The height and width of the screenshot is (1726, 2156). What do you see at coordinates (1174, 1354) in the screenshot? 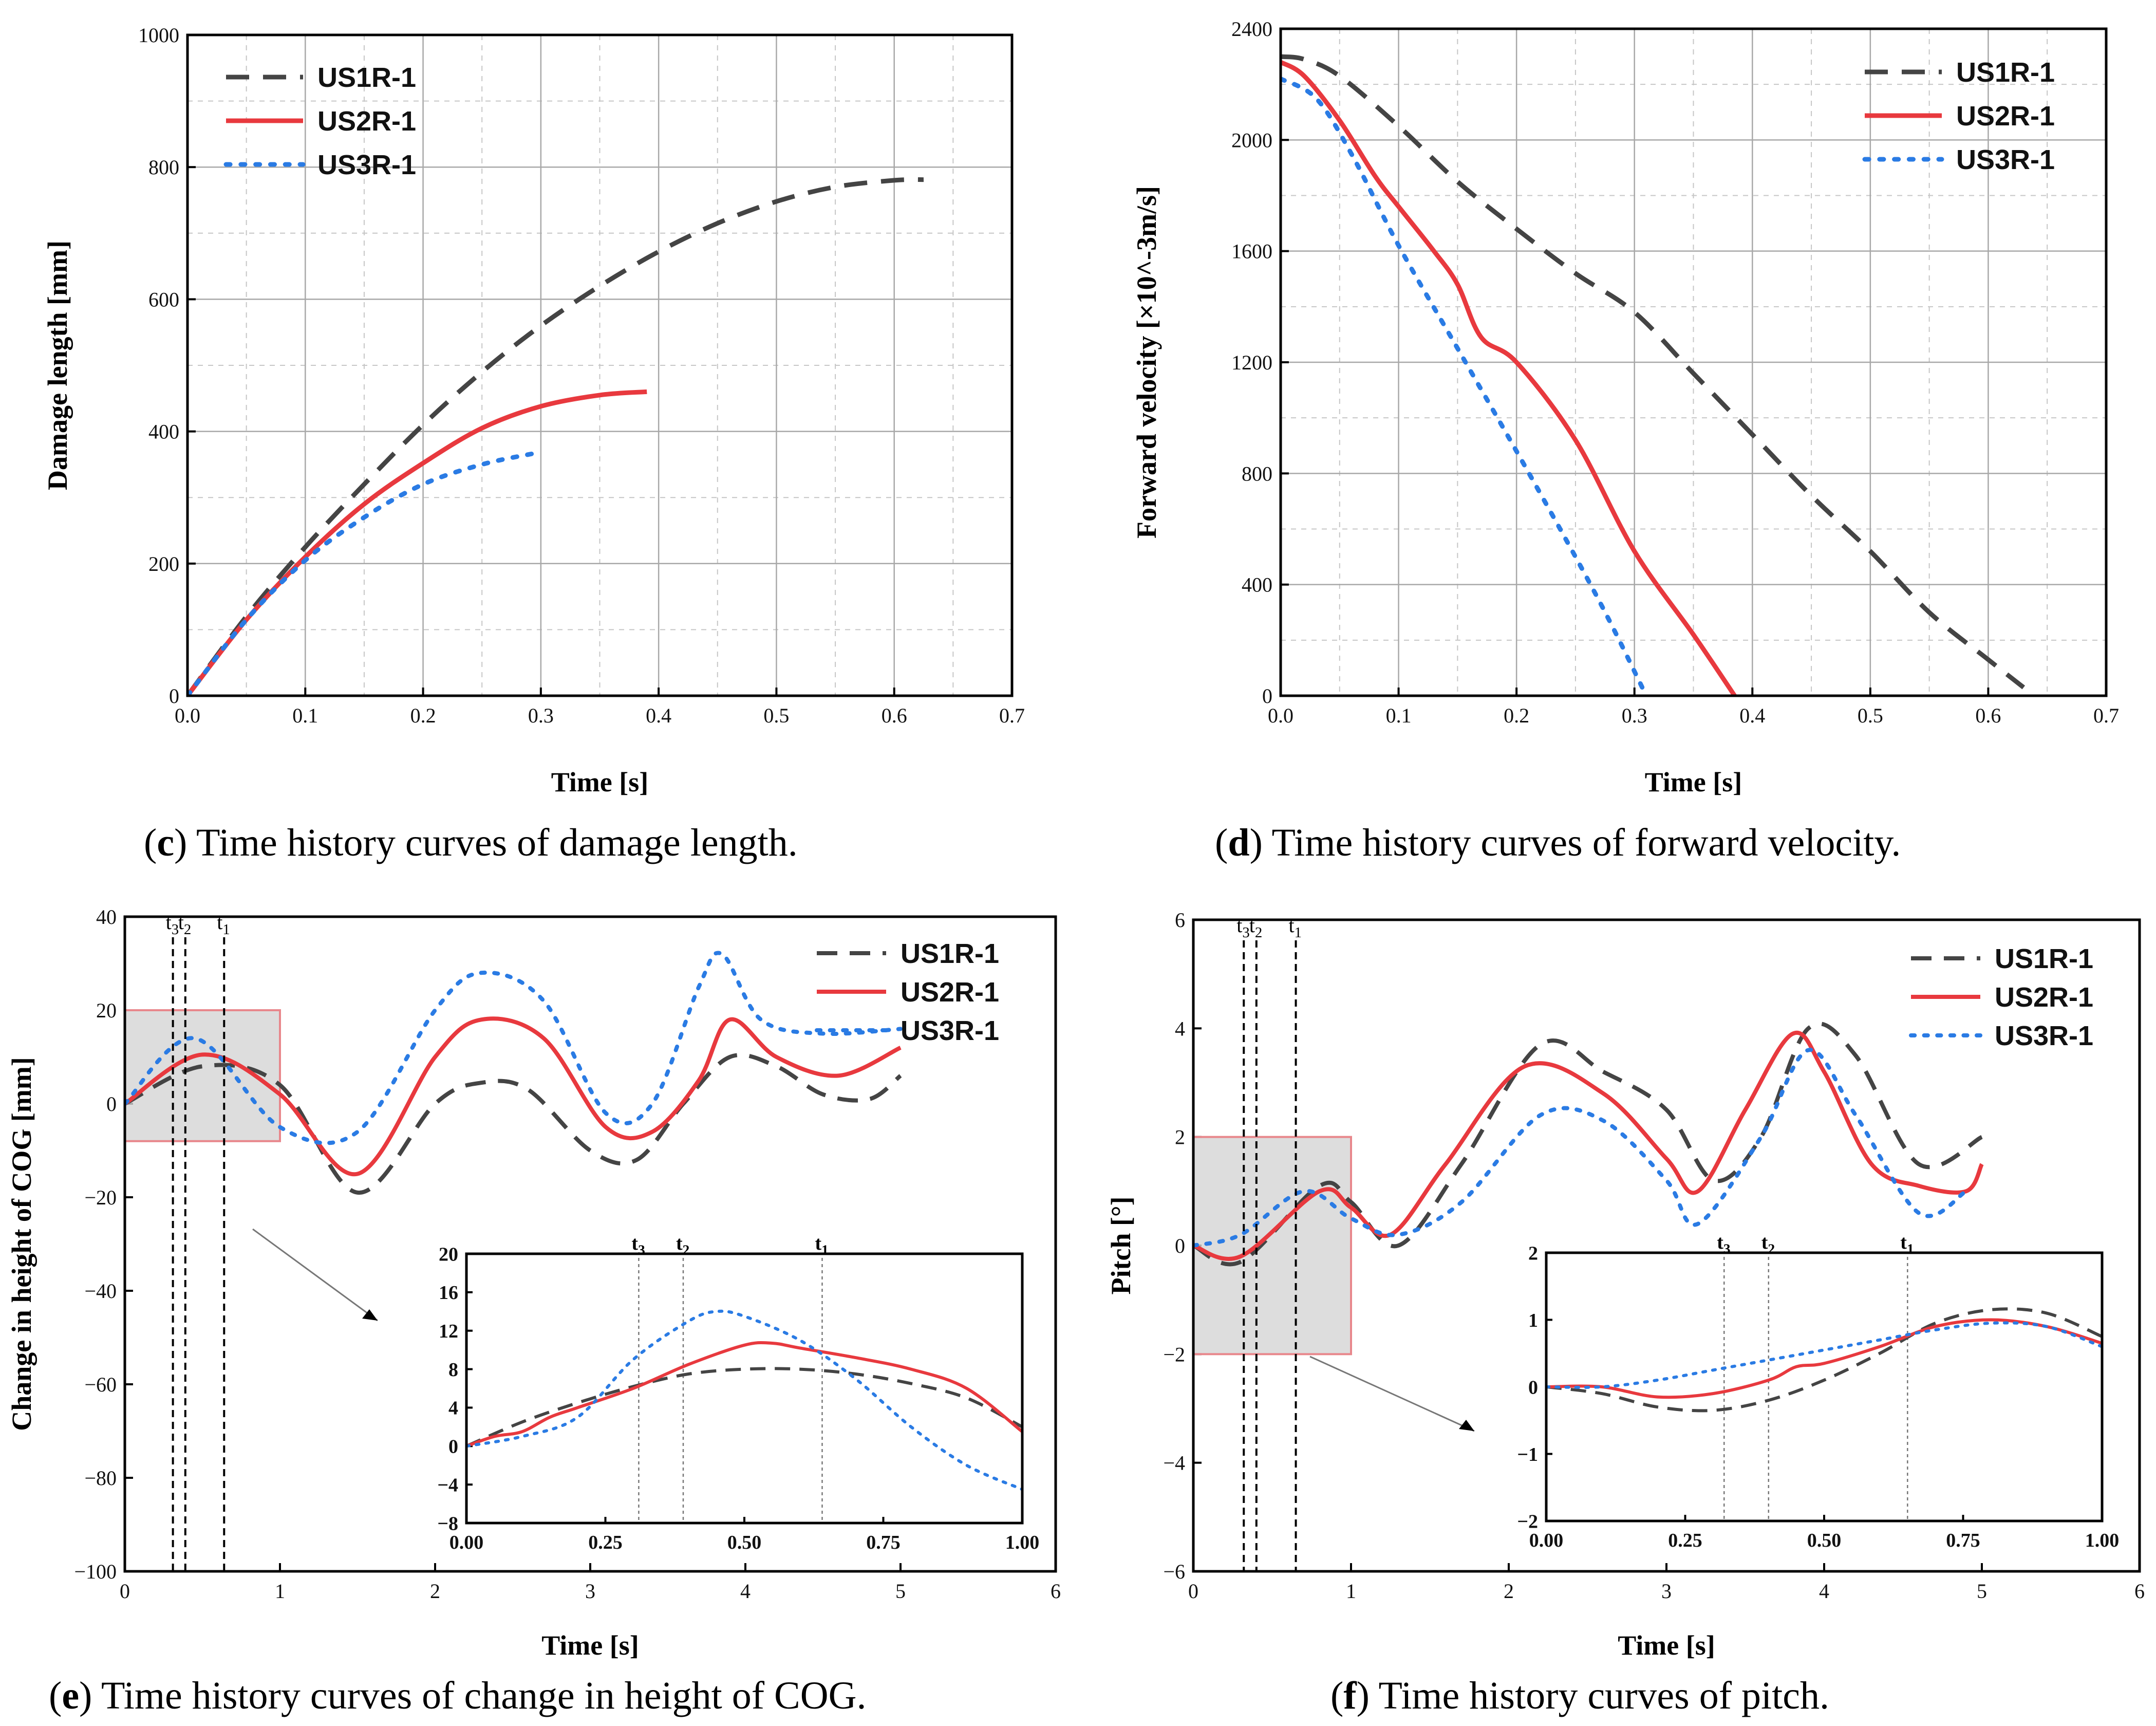
I see `panel-f-tick-label-y: −2` at bounding box center [1174, 1354].